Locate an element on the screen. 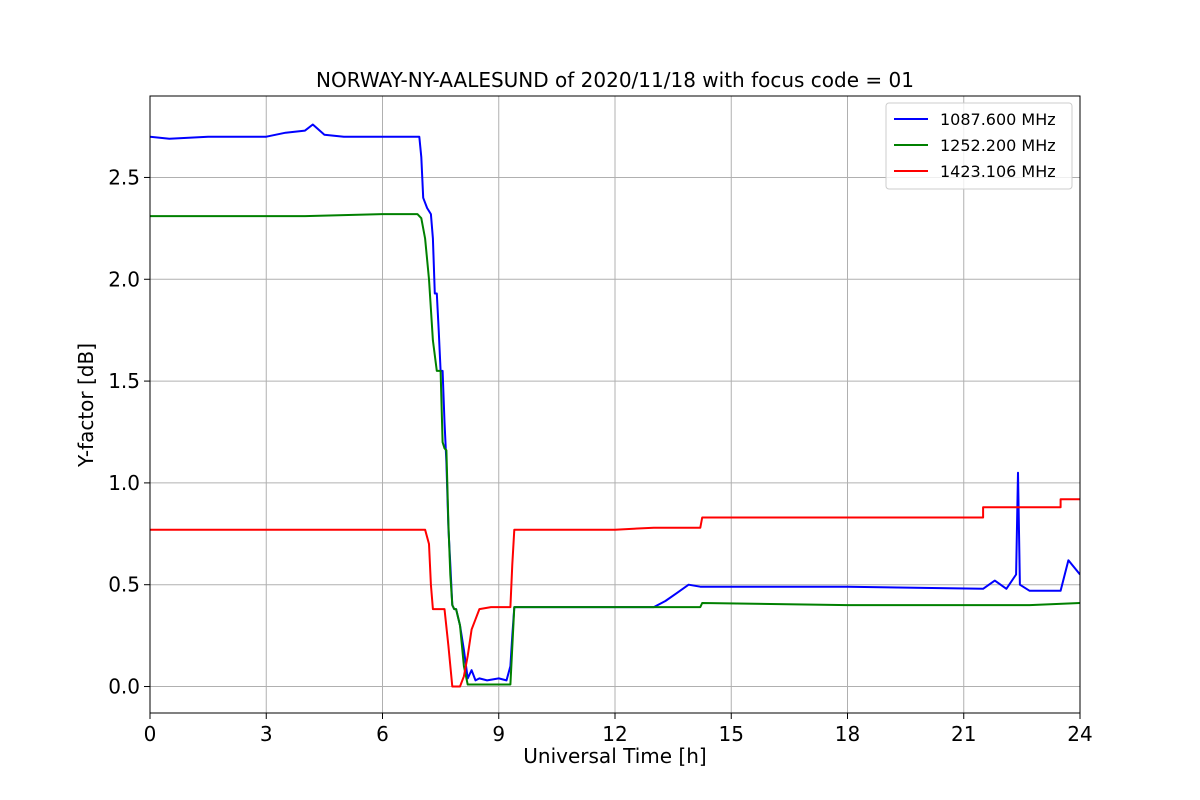 This screenshot has width=1200, height=800. x-tick-label: 0 is located at coordinates (150, 734).